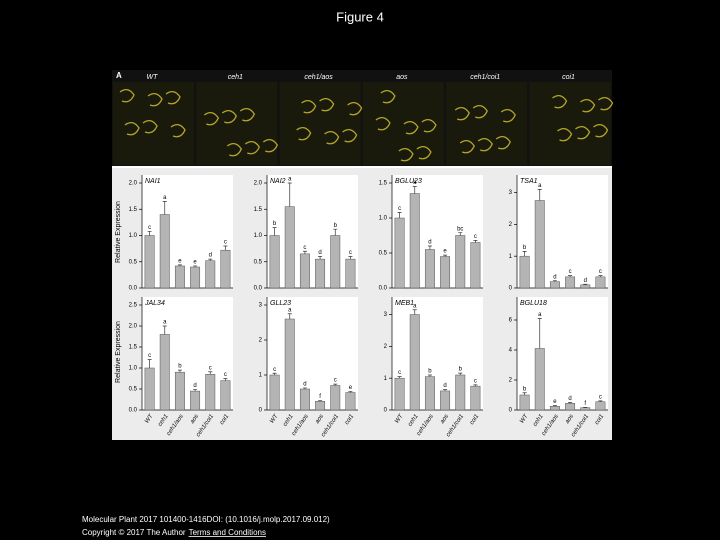 The image size is (720, 540). Describe the element at coordinates (235, 77) in the screenshot. I see `micrograph-label: ceh1` at that location.